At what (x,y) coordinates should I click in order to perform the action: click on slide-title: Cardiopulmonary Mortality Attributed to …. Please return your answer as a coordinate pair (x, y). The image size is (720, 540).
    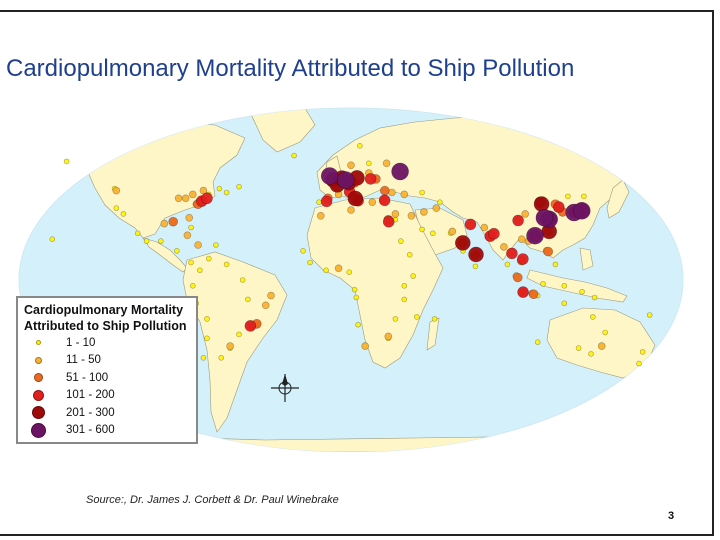
    Looking at the image, I should click on (290, 68).